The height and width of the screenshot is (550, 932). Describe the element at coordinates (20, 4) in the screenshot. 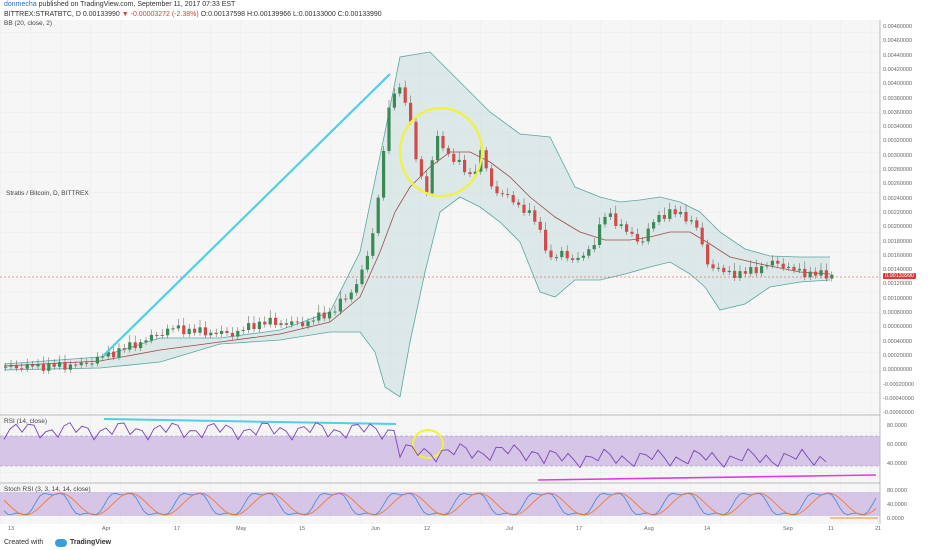

I see `author-link: donmecha` at that location.